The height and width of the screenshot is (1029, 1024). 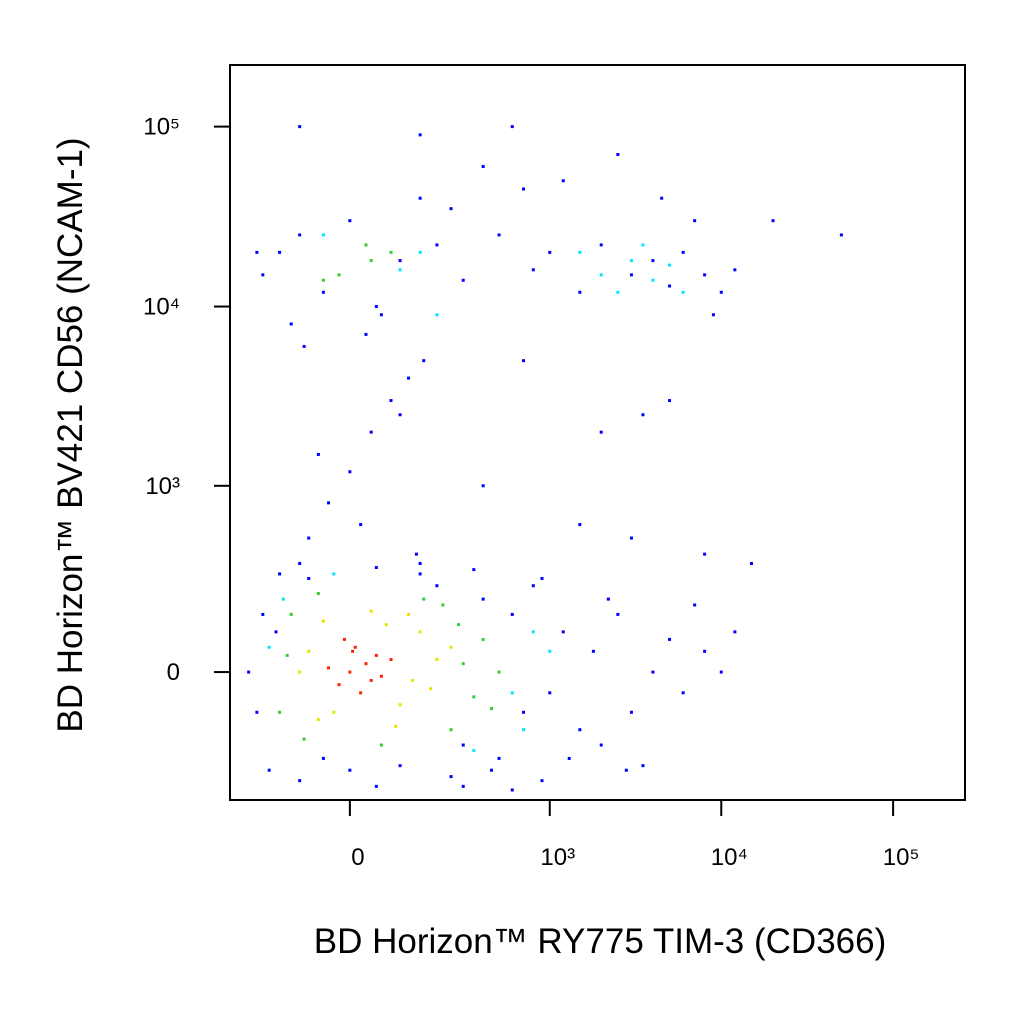 I want to click on y-tick-label: 10³, so click(x=162, y=486).